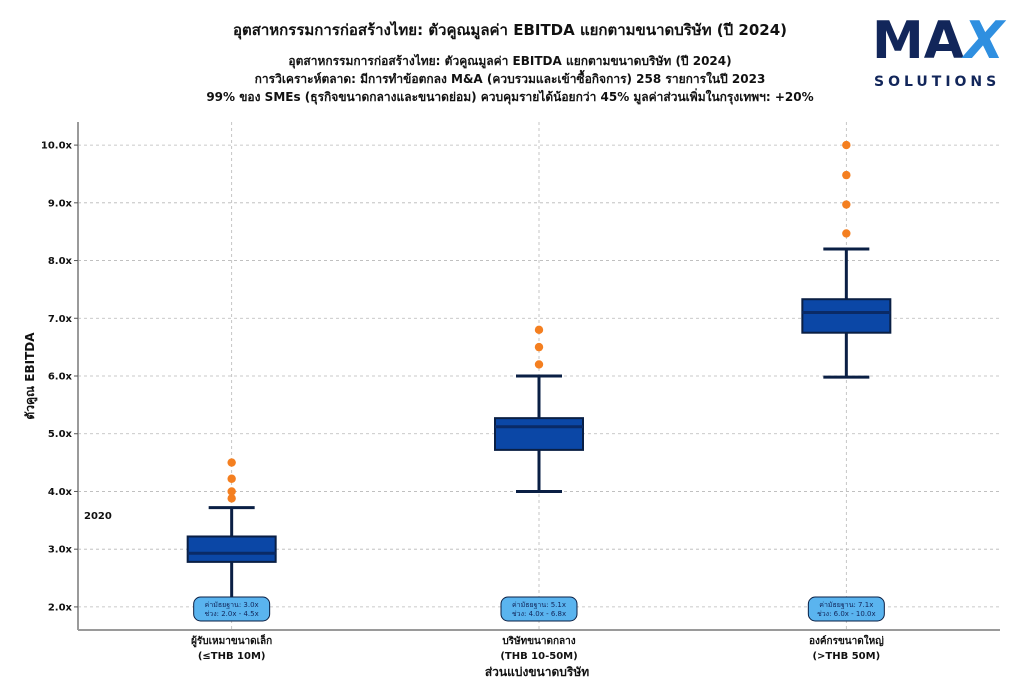 The height and width of the screenshot is (684, 1024). Describe the element at coordinates (60, 434) in the screenshot. I see `y-tick-label: 5.0x` at that location.